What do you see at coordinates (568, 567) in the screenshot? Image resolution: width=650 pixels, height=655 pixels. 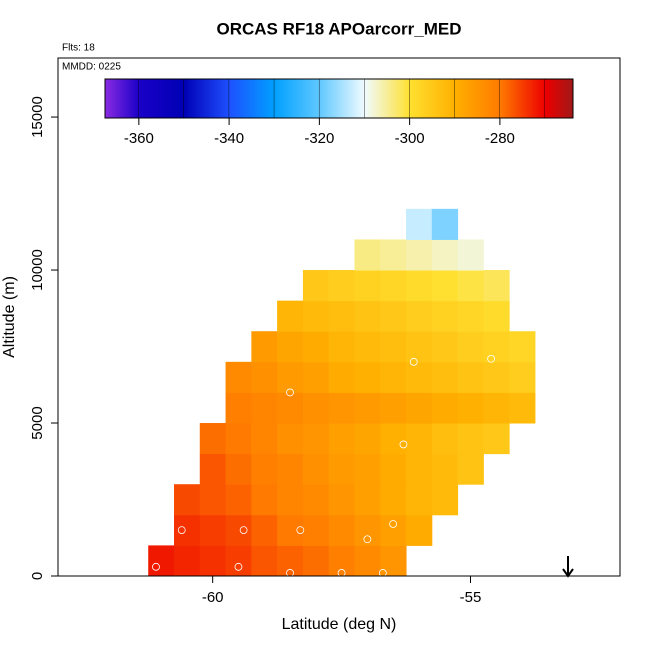 I see `direction-arrow` at bounding box center [568, 567].